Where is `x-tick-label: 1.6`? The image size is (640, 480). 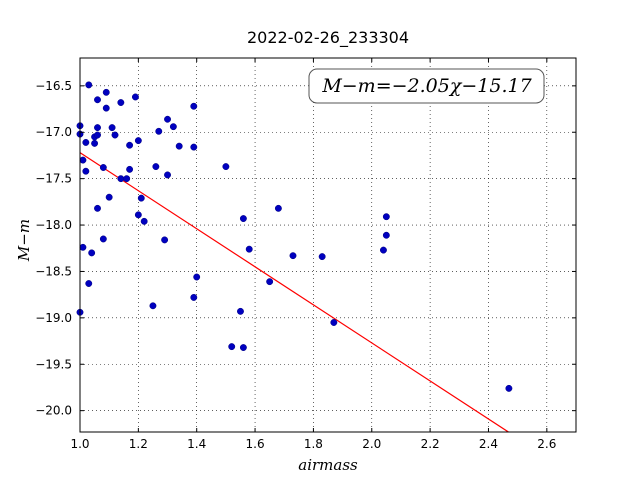 x-tick-label: 1.6 is located at coordinates (255, 444).